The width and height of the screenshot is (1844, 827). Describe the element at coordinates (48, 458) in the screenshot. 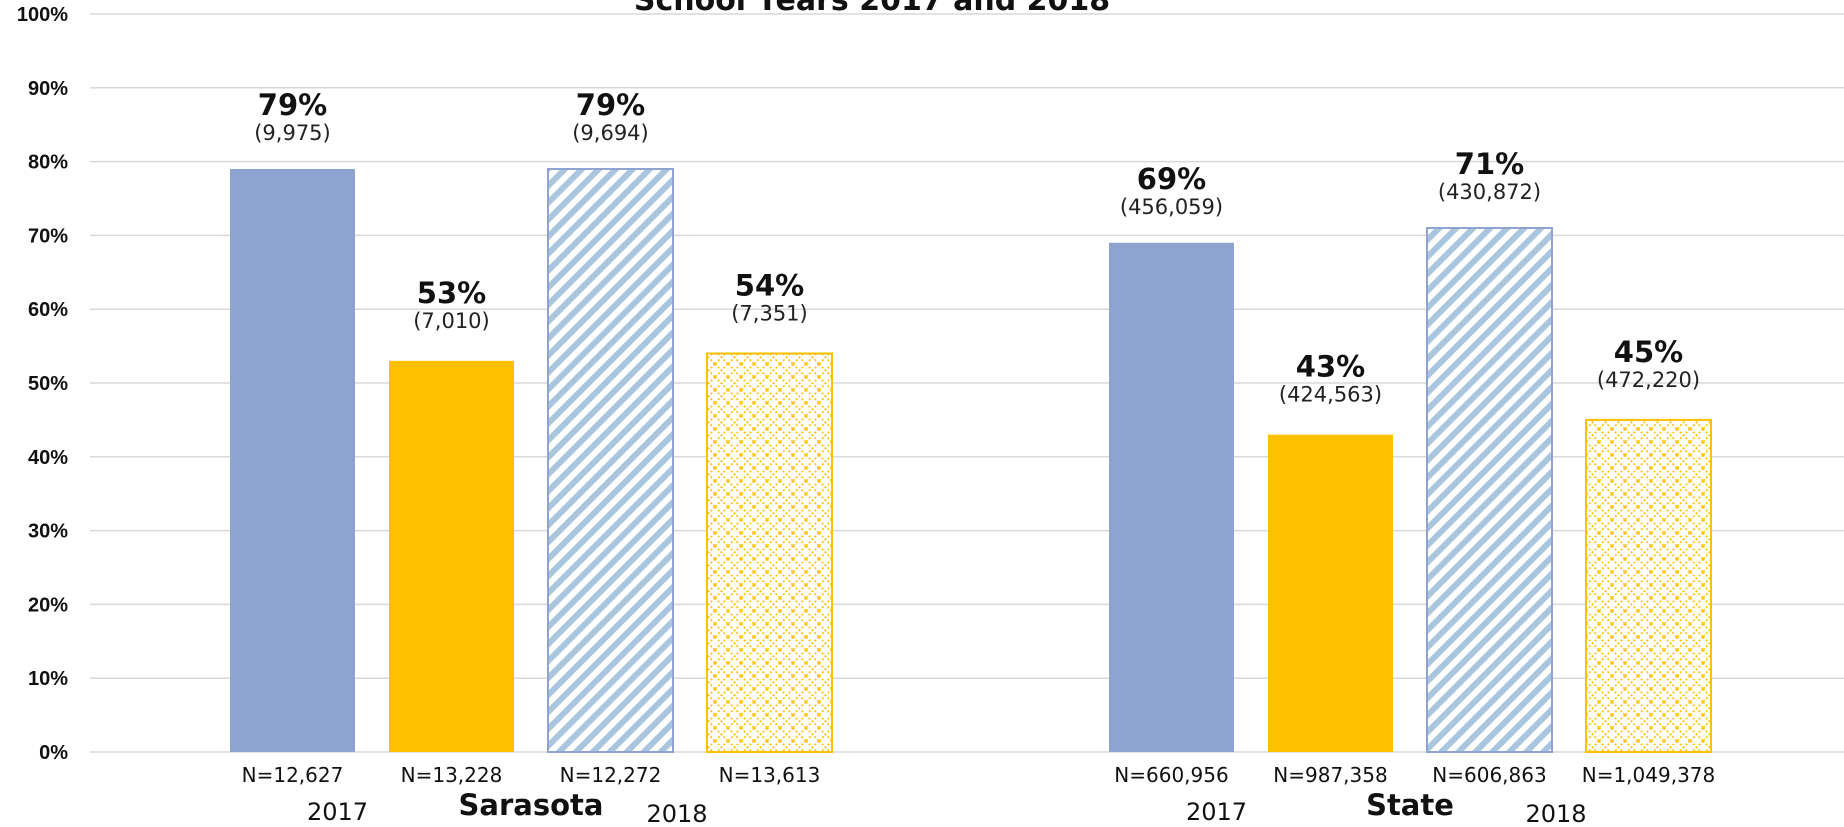

I see `y-tick-label: 40%` at that location.